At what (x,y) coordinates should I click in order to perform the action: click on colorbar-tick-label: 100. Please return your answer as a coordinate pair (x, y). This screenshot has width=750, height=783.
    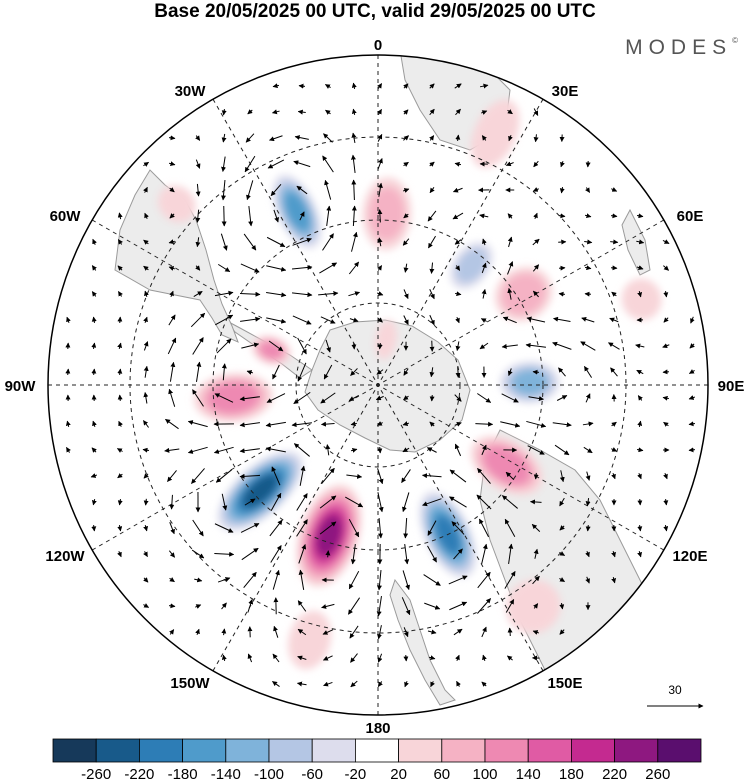
    Looking at the image, I should click on (484, 774).